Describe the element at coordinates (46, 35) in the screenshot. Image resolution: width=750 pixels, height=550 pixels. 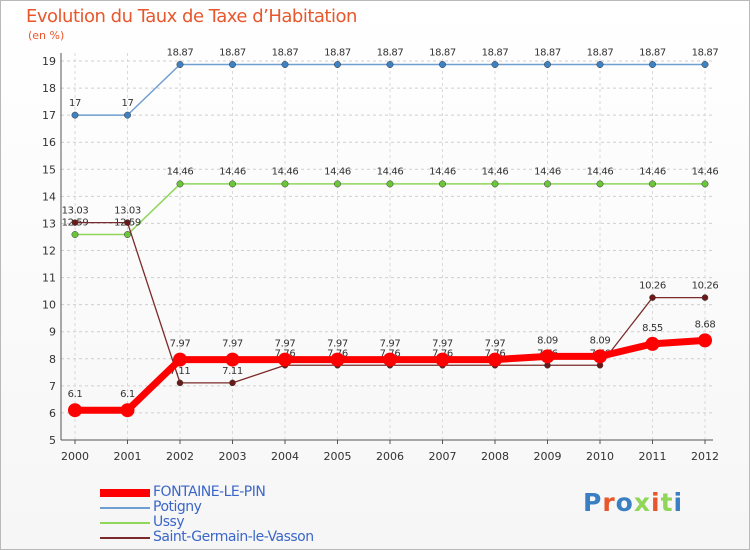
I see `y-axis-unit-label: (en %)` at that location.